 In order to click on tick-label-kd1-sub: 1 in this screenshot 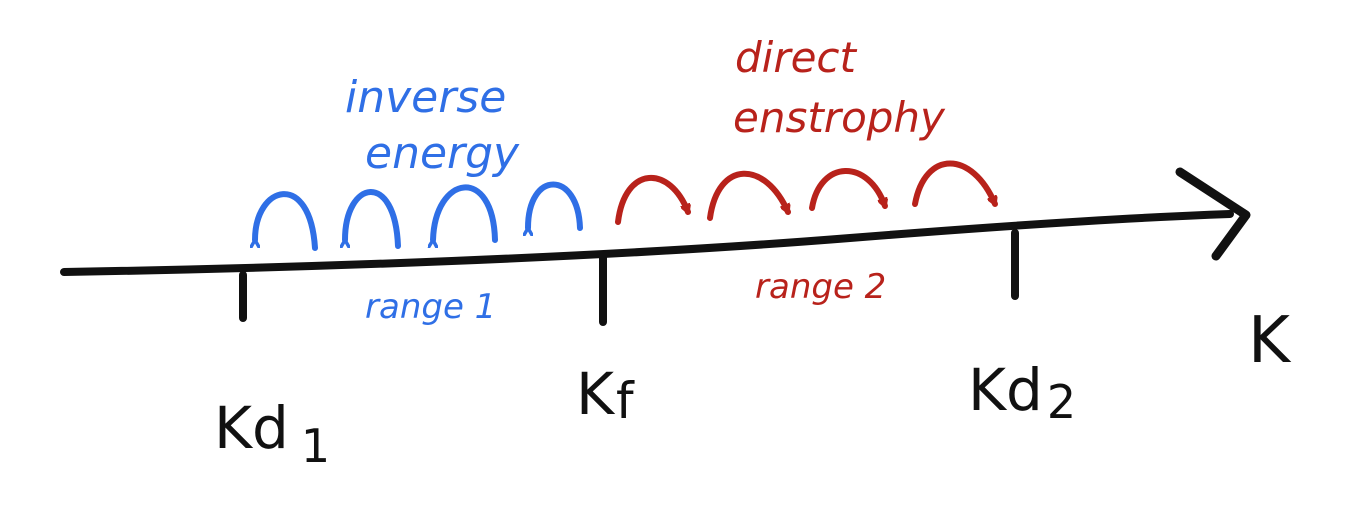, I will do `click(315, 446)`.